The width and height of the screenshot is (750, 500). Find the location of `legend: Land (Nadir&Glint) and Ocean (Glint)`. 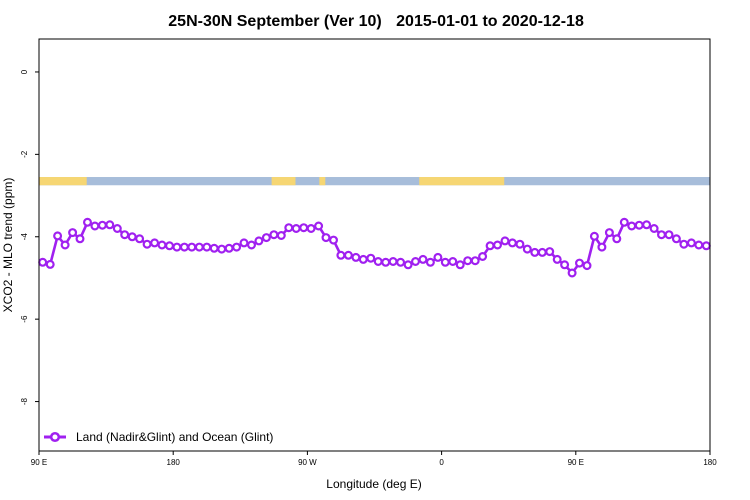

legend: Land (Nadir&Glint) and Ocean (Glint) is located at coordinates (158, 437).